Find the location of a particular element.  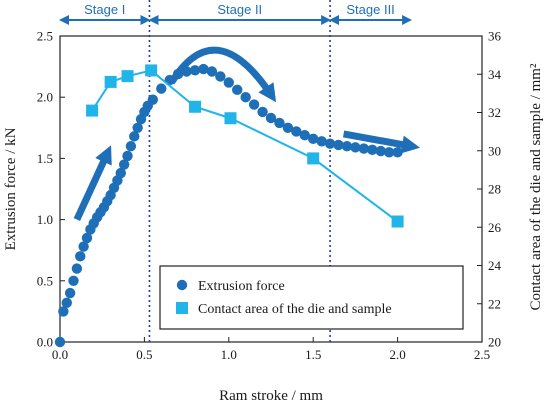

x-axis-title: Ram stroke / mm is located at coordinates (271, 396).